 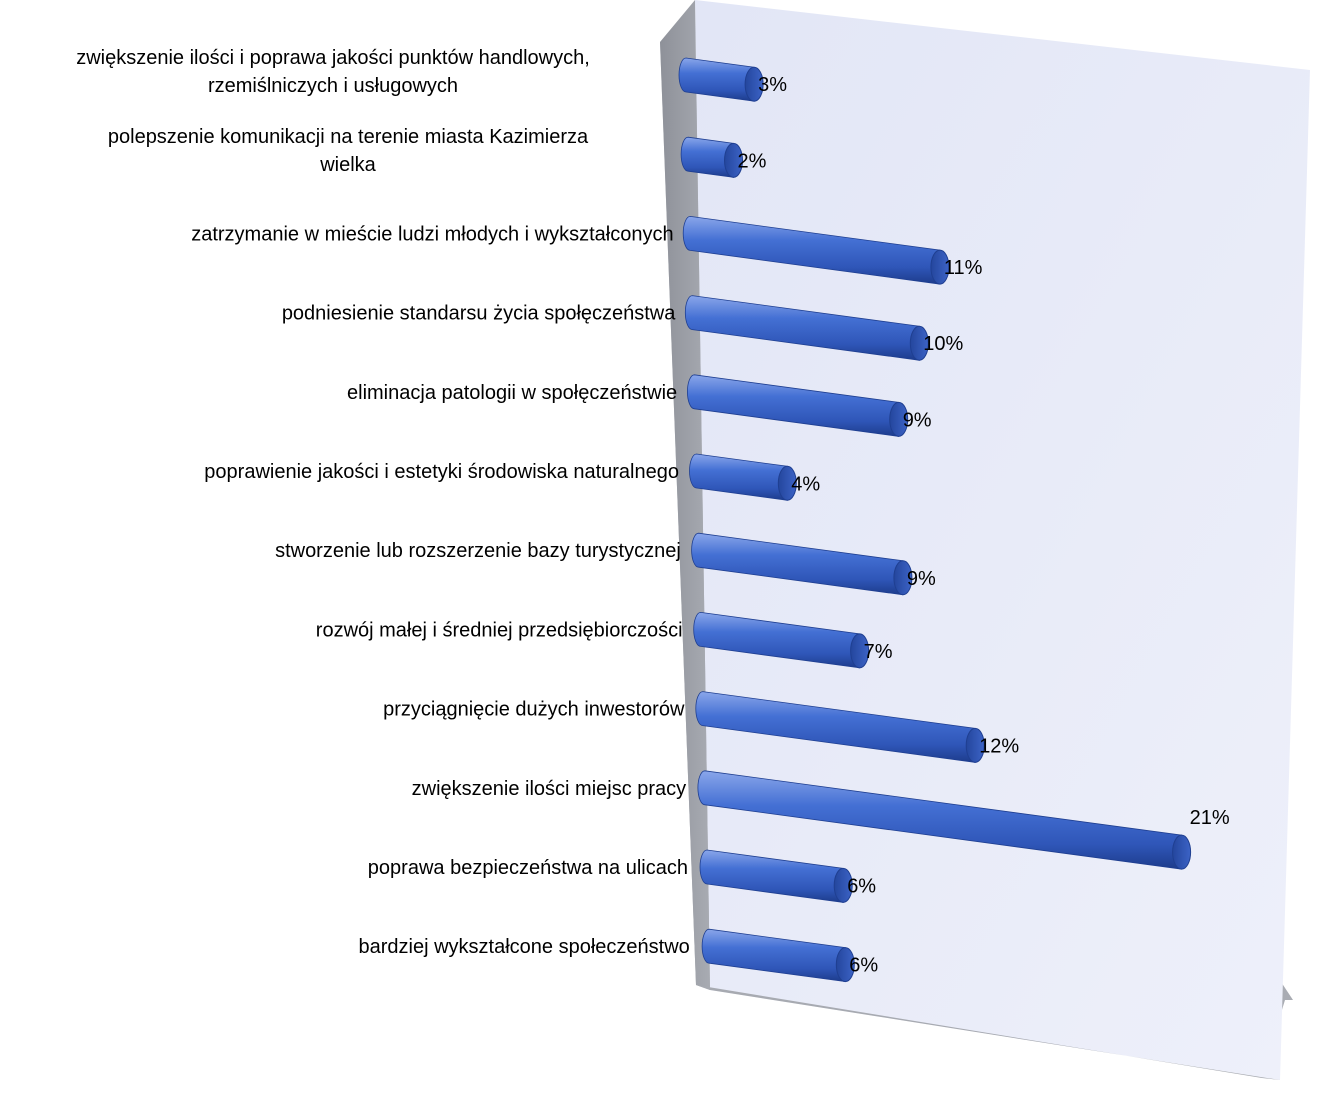 I want to click on category-label: eliminacja patologii w społęczeństwie, so click(x=512, y=393).